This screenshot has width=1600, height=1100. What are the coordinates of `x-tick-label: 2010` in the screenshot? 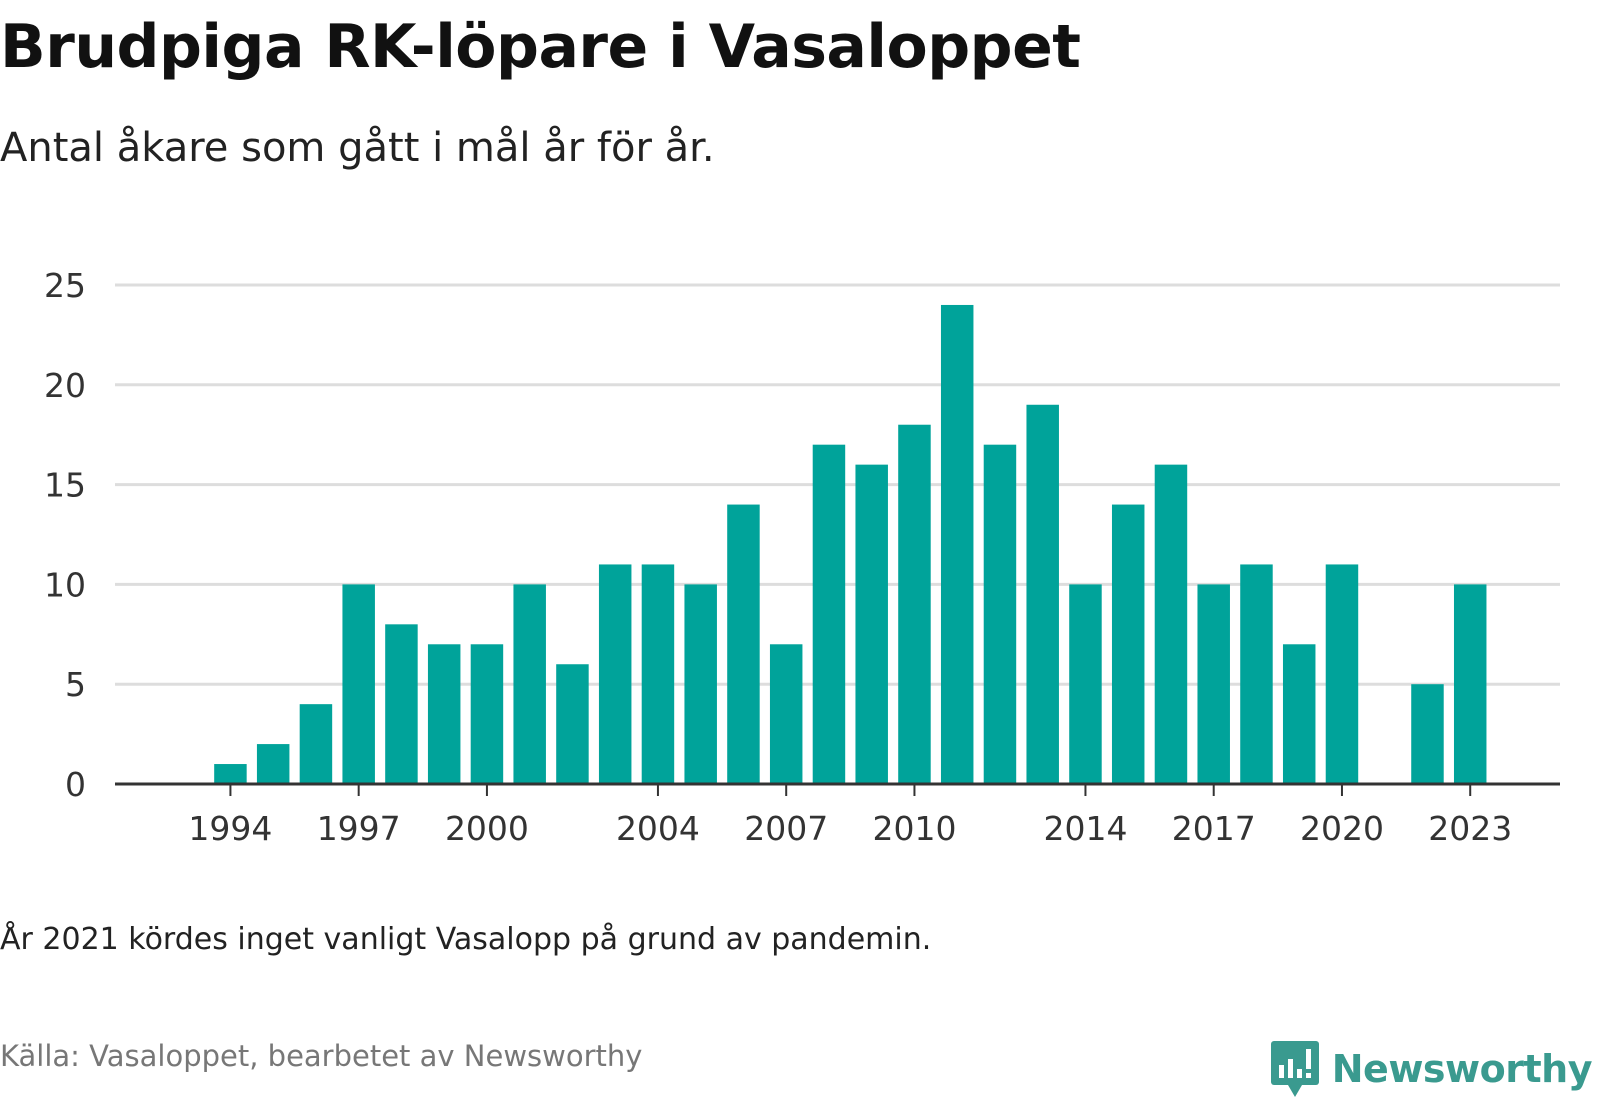 It's located at (914, 828).